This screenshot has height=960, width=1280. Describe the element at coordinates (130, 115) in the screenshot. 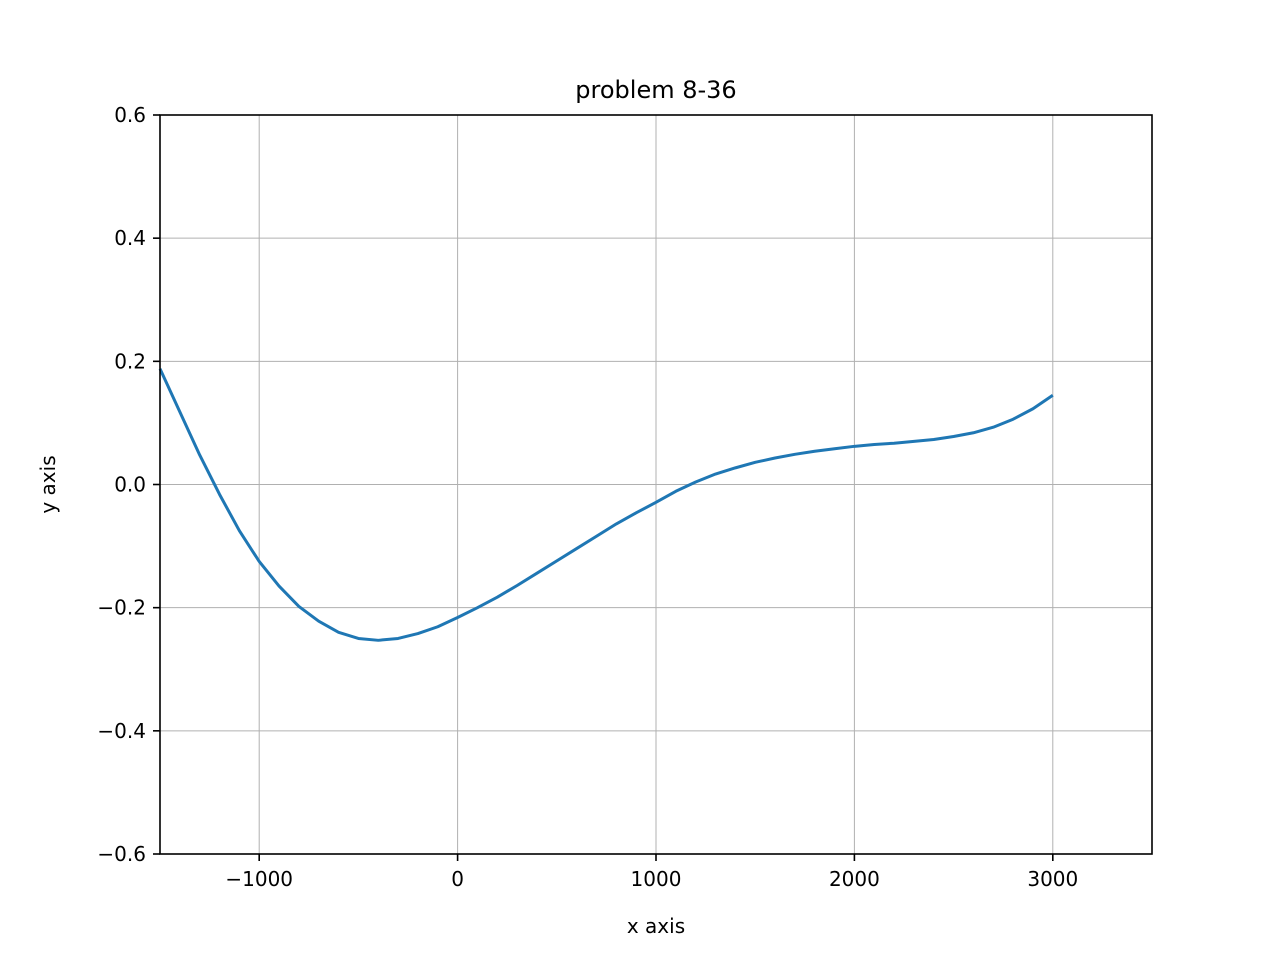

I see `y-tick-label: 0.6` at that location.